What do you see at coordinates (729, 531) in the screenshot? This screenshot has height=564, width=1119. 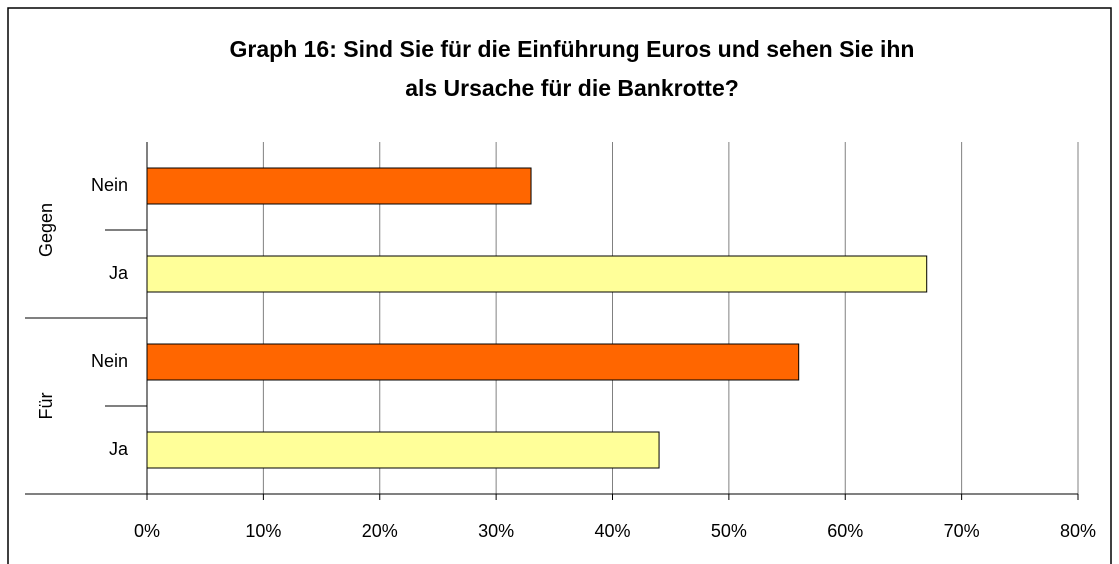 I see `x-tick-label: 50%` at bounding box center [729, 531].